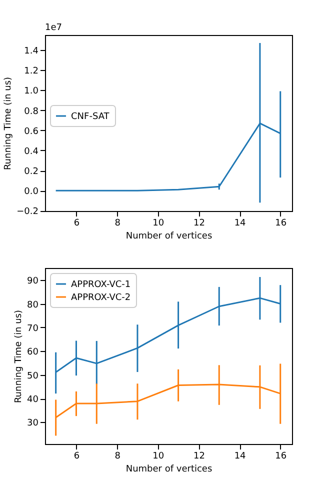 The height and width of the screenshot is (482, 320). Describe the element at coordinates (90, 117) in the screenshot. I see `legend-label: CNF-SAT` at that location.